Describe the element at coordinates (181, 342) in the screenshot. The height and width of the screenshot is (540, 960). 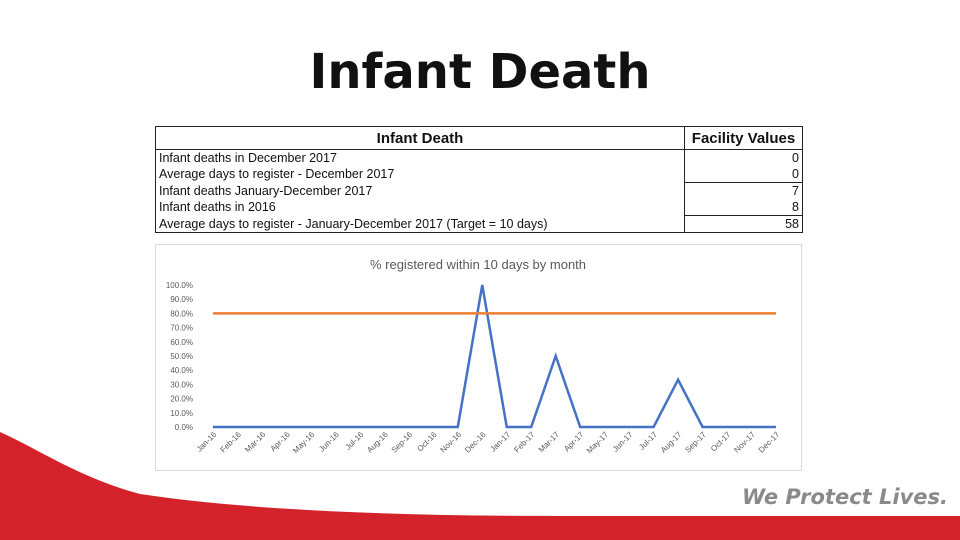
I see `y-tick-label: 60.0%` at that location.